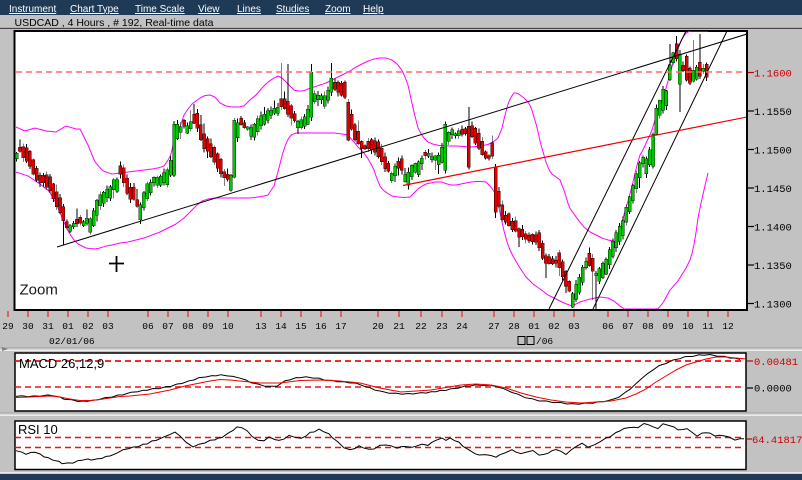 The height and width of the screenshot is (480, 802). What do you see at coordinates (773, 229) in the screenshot?
I see `svg-text: 1.1400` at bounding box center [773, 229].